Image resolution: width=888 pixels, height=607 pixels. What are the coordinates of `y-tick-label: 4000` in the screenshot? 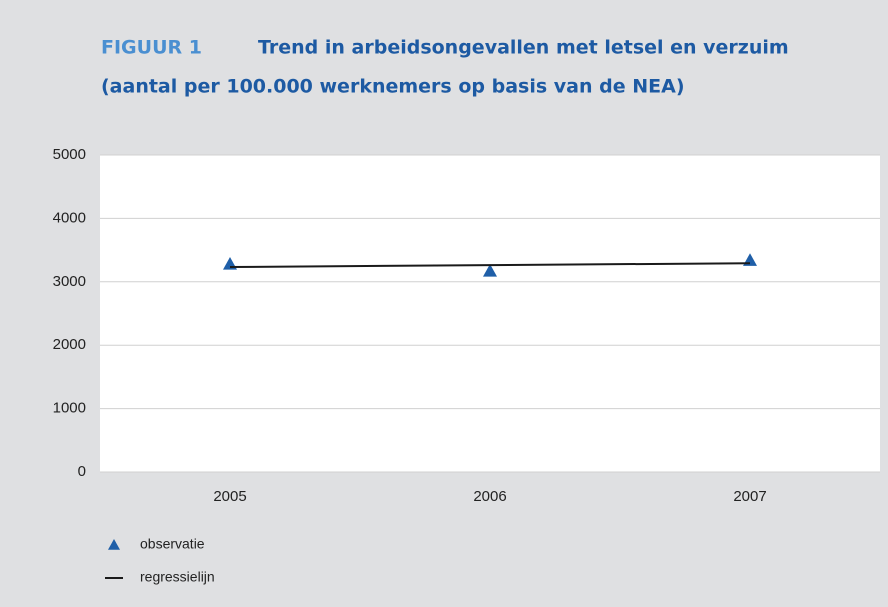 It's located at (69, 217).